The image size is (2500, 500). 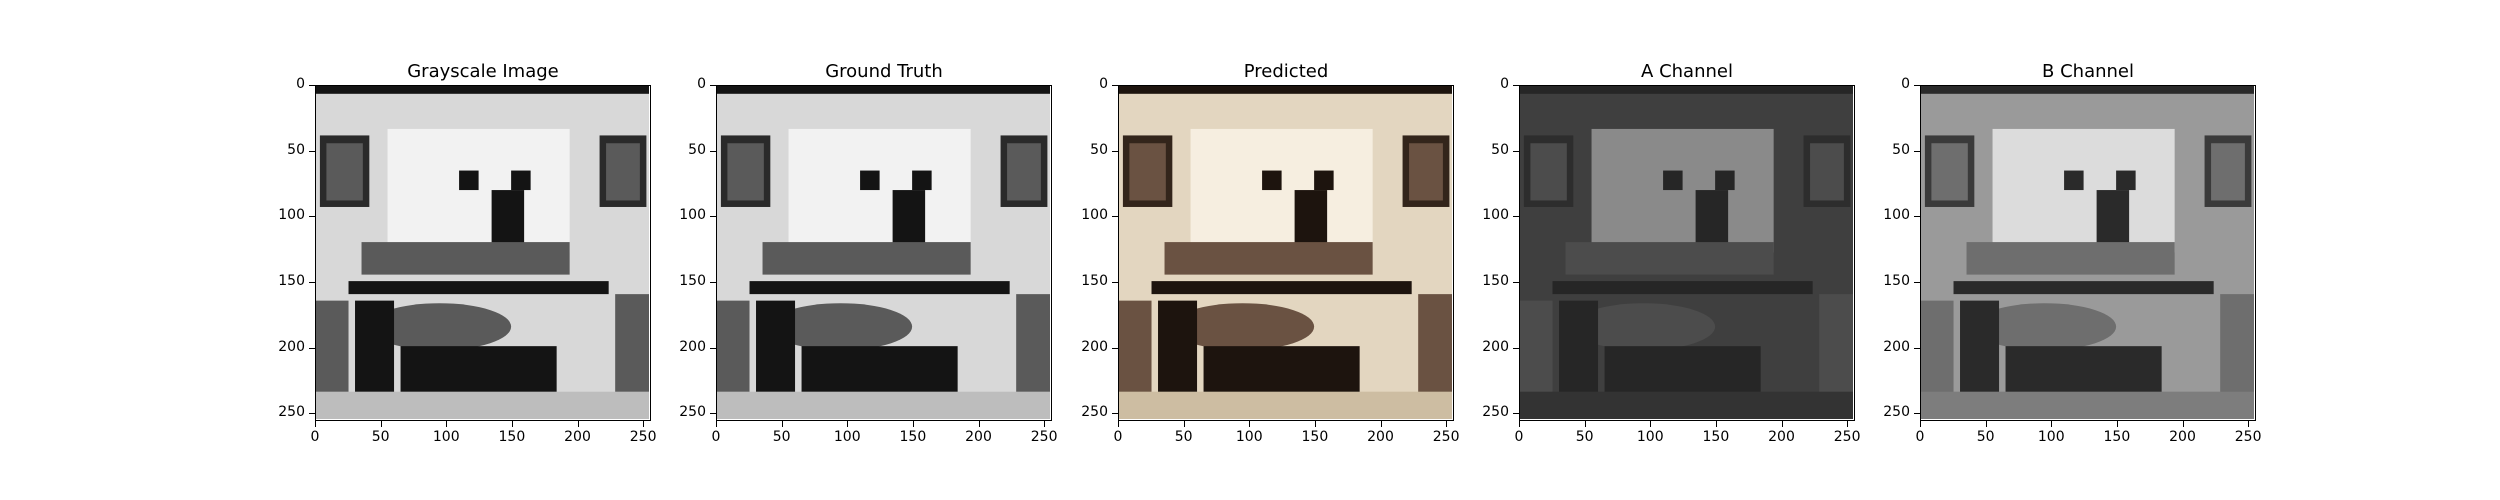 I want to click on panel-title: Grayscale Image, so click(x=483, y=71).